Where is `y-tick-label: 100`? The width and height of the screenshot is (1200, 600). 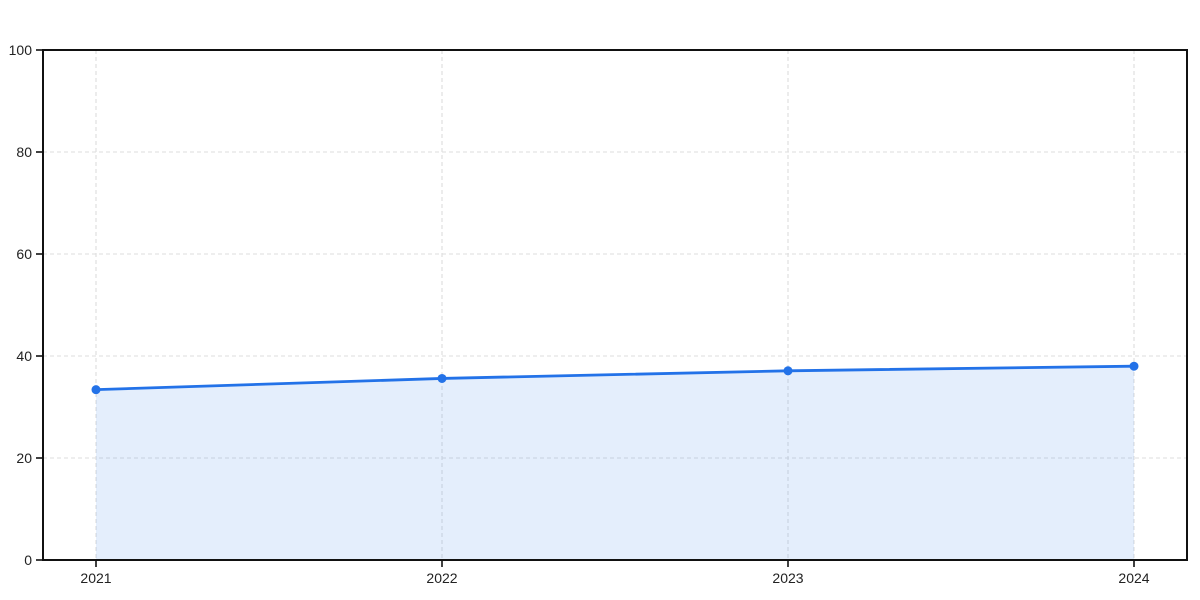
y-tick-label: 100 is located at coordinates (21, 50).